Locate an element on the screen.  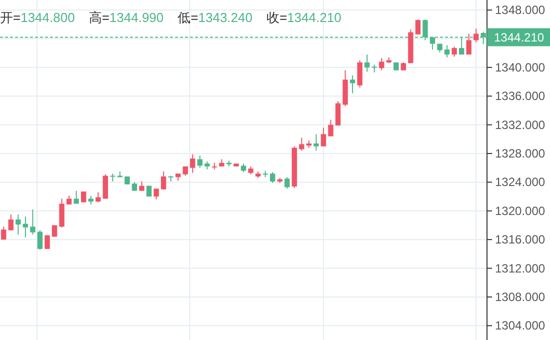
y-tick-label: 1324.000 is located at coordinates (520, 182).